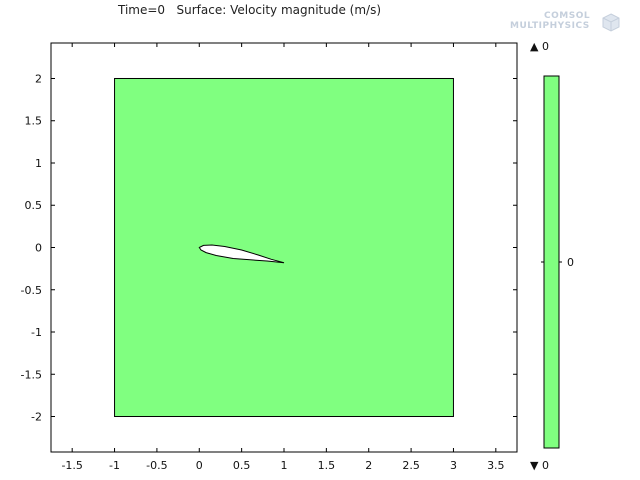  What do you see at coordinates (567, 16) in the screenshot?
I see `logo-line1: COMSOL` at bounding box center [567, 16].